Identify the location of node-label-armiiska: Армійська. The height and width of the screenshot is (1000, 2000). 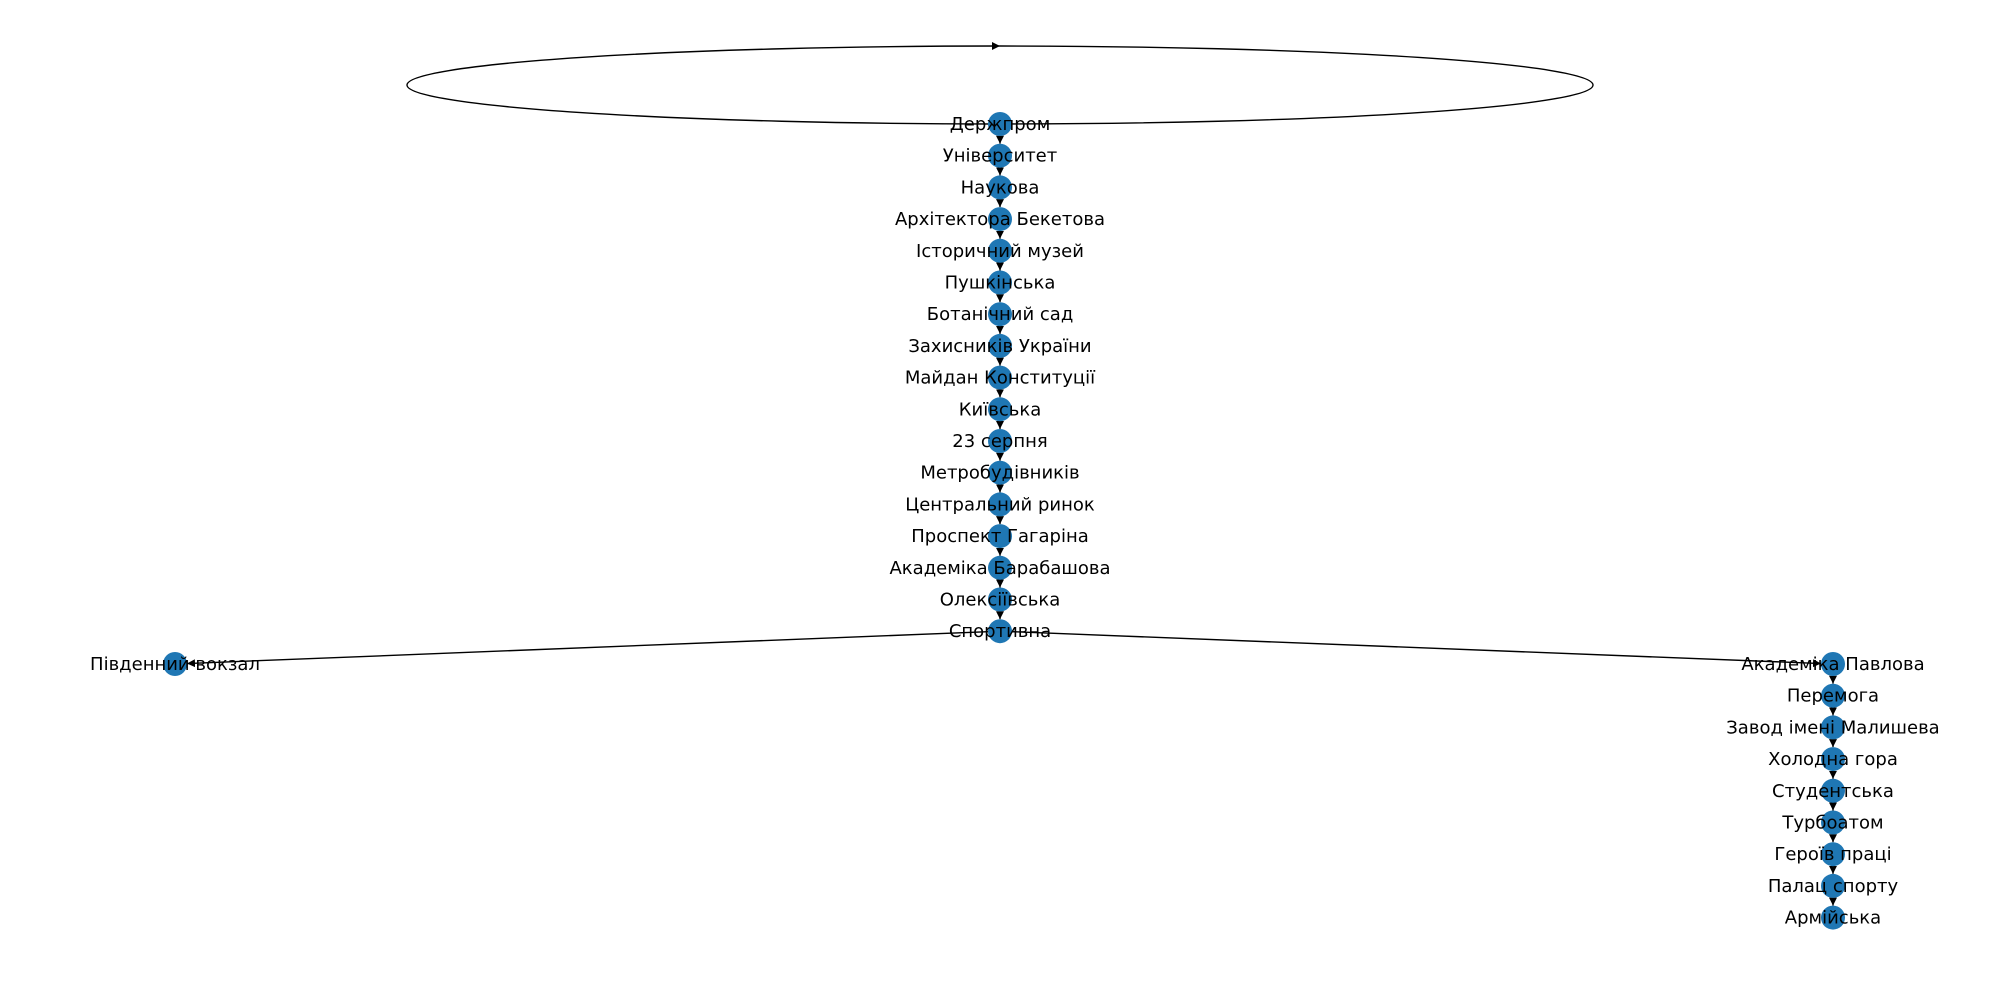
(1833, 918).